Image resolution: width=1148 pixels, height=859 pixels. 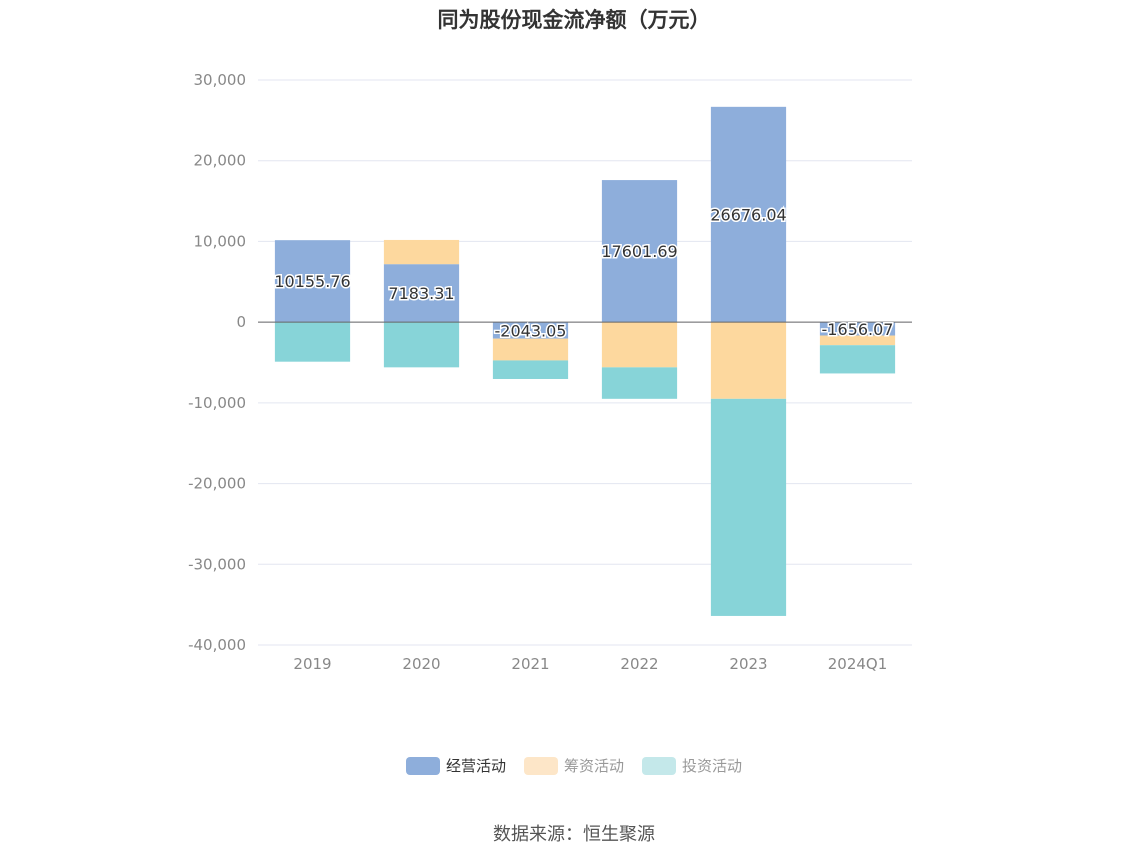 What do you see at coordinates (748, 664) in the screenshot?
I see `x-tick-label: 2023` at bounding box center [748, 664].